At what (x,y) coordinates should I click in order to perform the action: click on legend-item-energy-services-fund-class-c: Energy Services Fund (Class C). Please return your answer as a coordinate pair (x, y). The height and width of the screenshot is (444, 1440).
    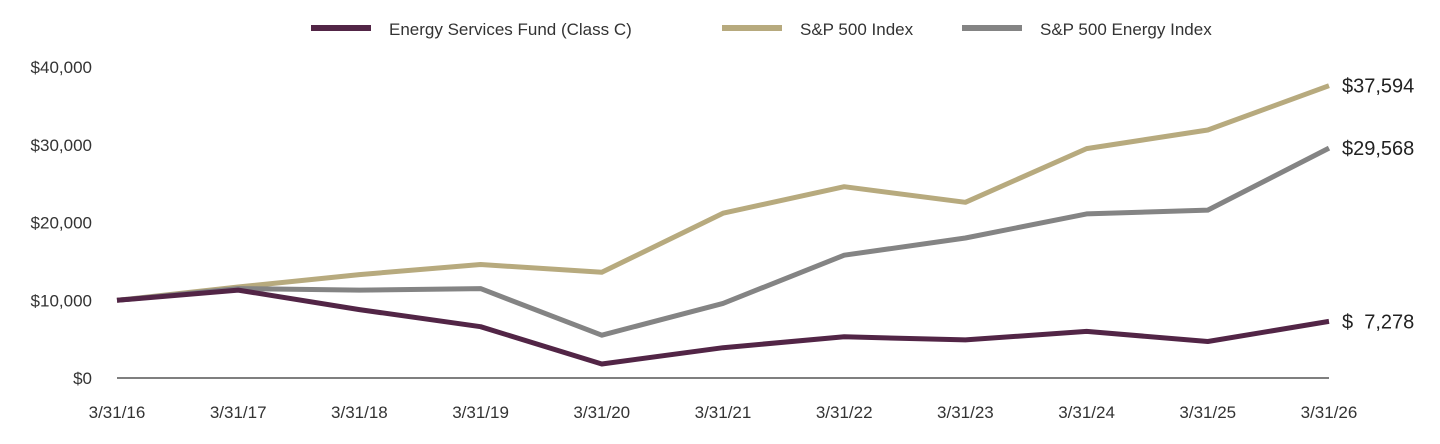
    Looking at the image, I should click on (471, 29).